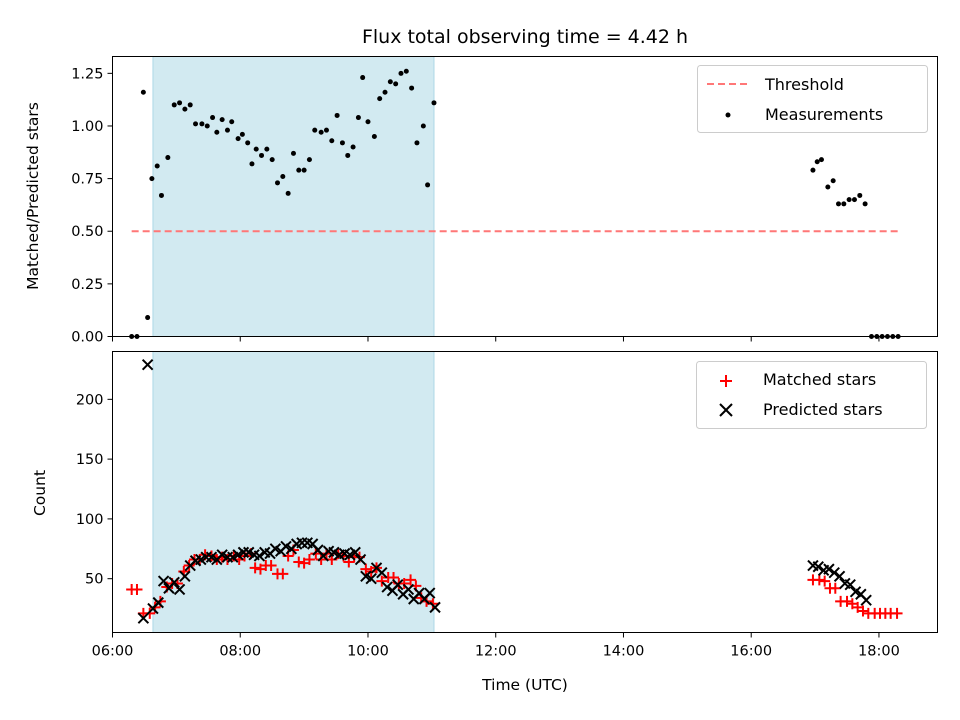 This screenshot has height=720, width=960. Describe the element at coordinates (624, 652) in the screenshot. I see `x-tick-label: 14:00` at that location.